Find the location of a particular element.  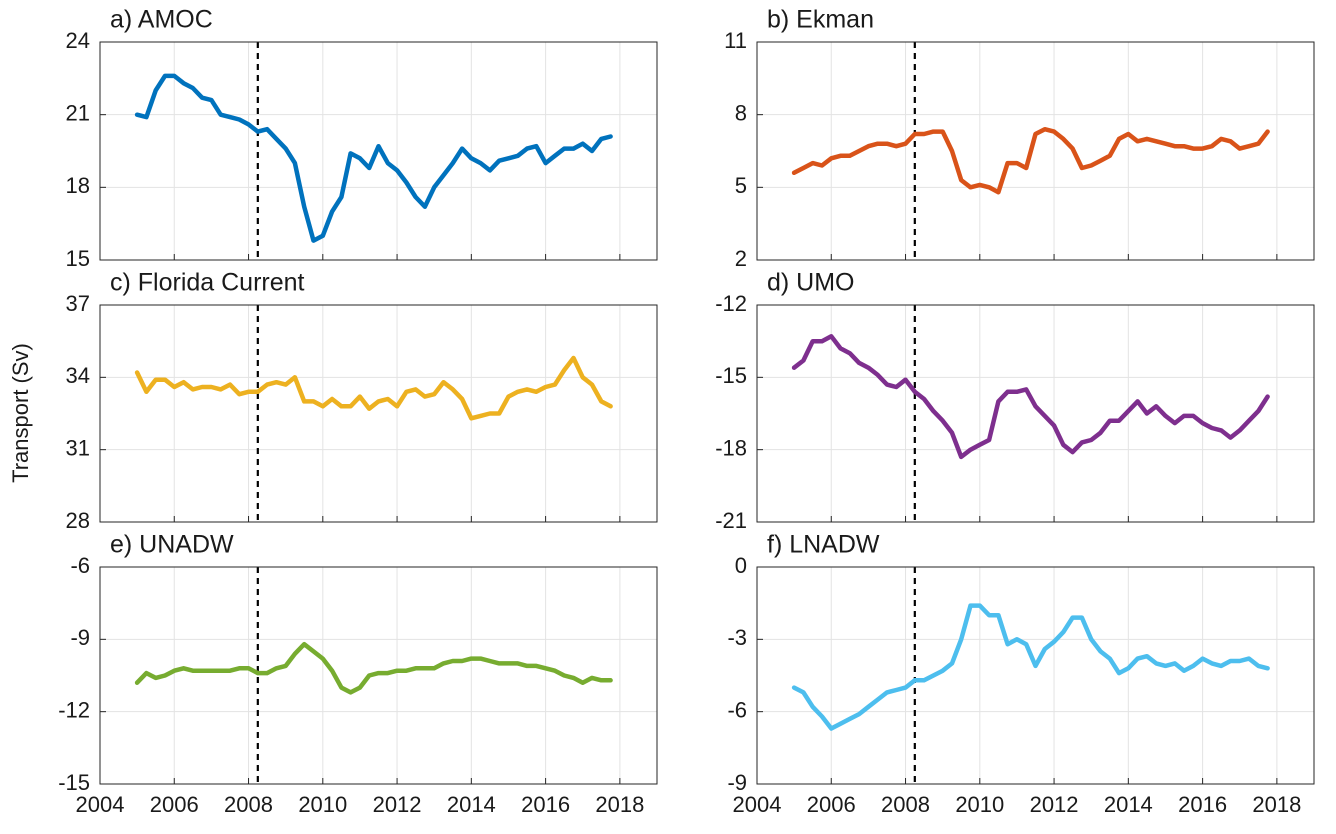

y-tick-label: -3 is located at coordinates (737, 637).